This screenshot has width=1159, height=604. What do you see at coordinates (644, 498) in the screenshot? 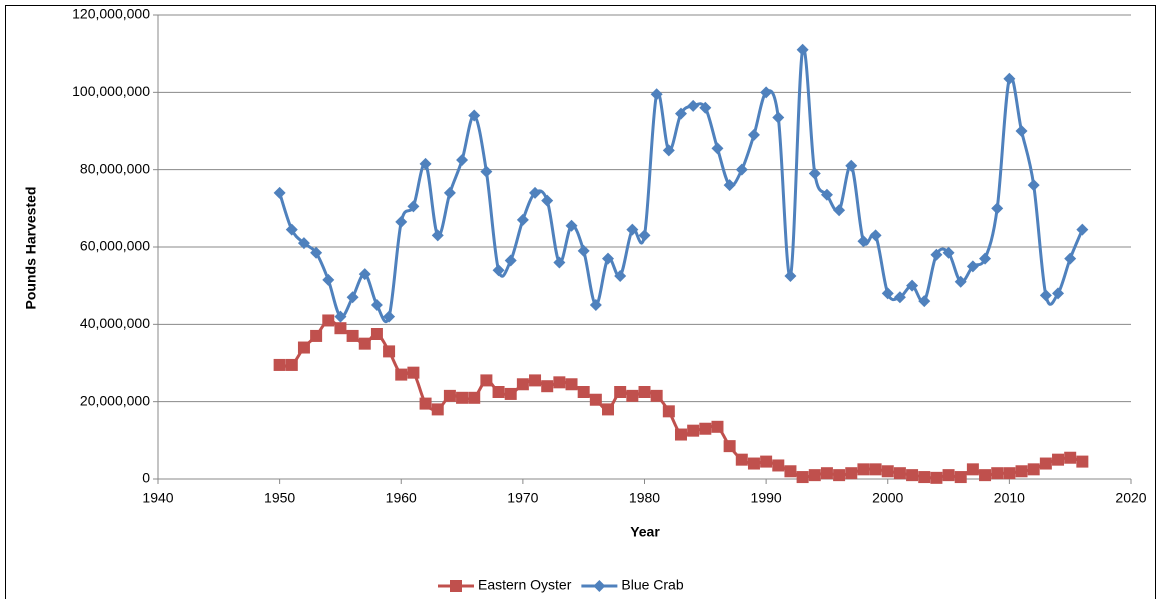
I see `x-tick-label: 1980` at bounding box center [644, 498].